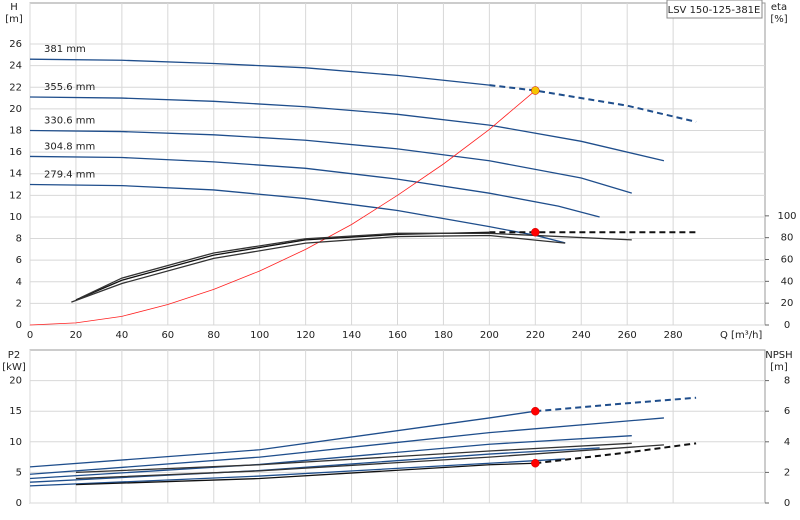 This screenshot has width=800, height=520. Describe the element at coordinates (122, 335) in the screenshot. I see `x-tick-label: 40` at that location.